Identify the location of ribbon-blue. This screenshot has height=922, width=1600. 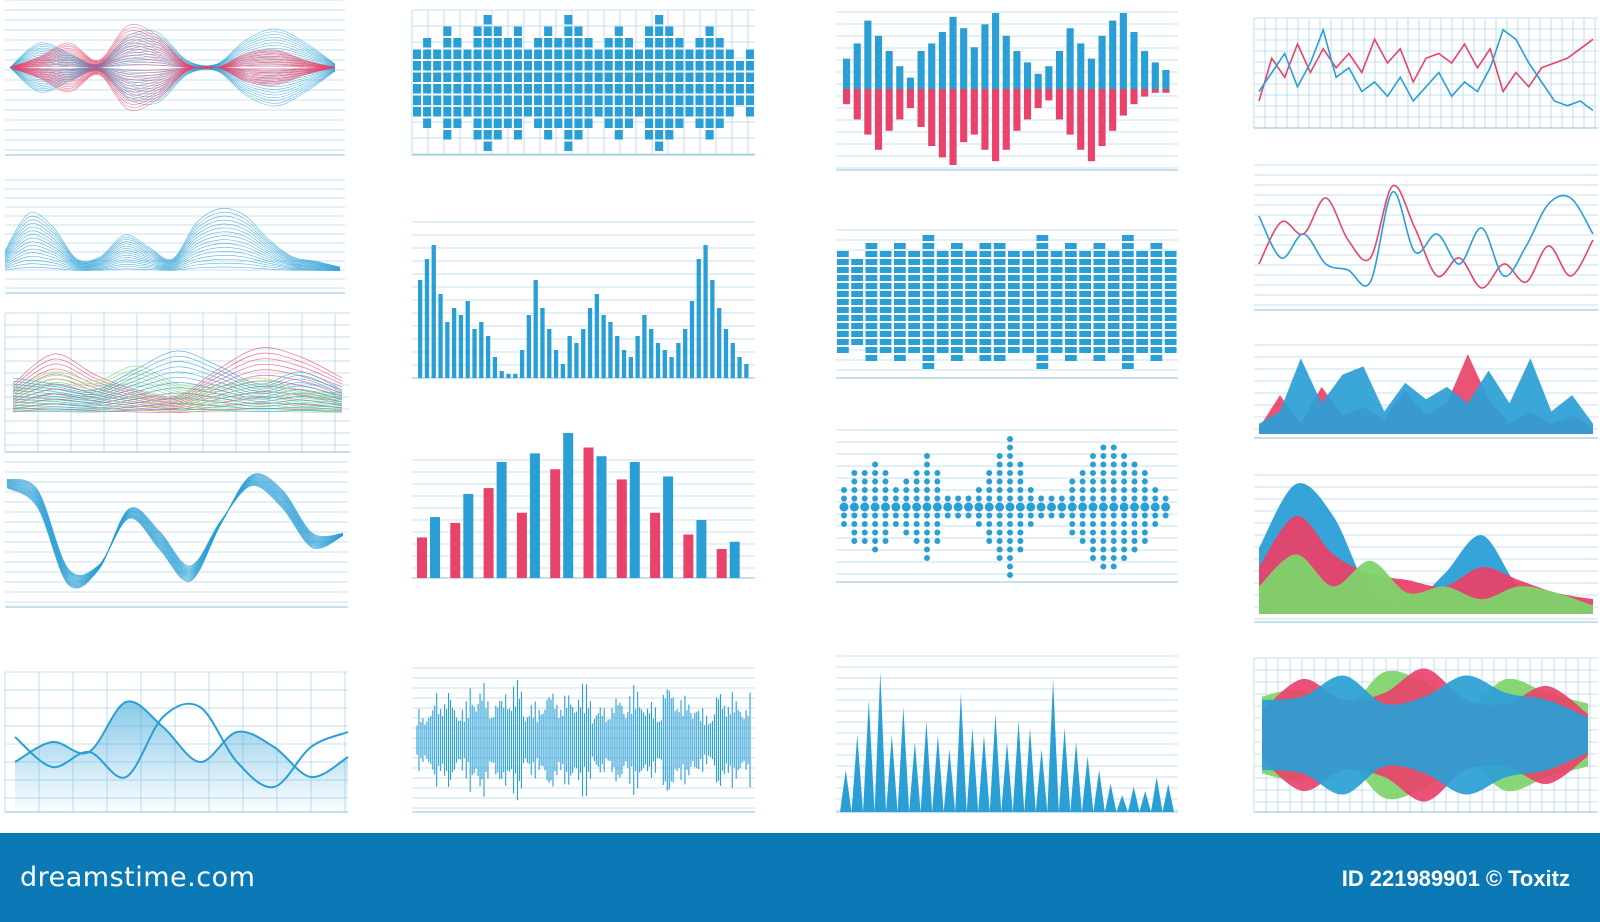
(177, 403).